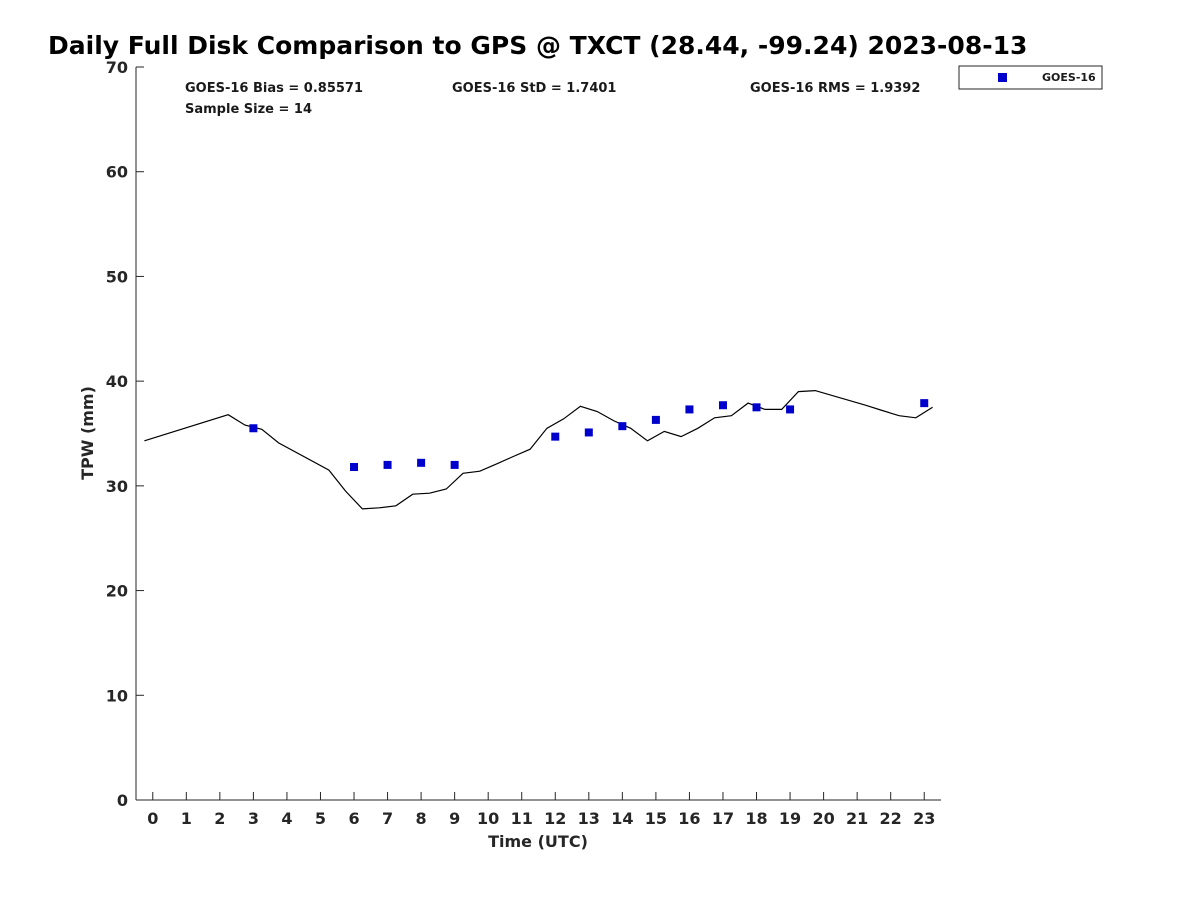 The height and width of the screenshot is (900, 1200). I want to click on x-tick-label: 7, so click(387, 818).